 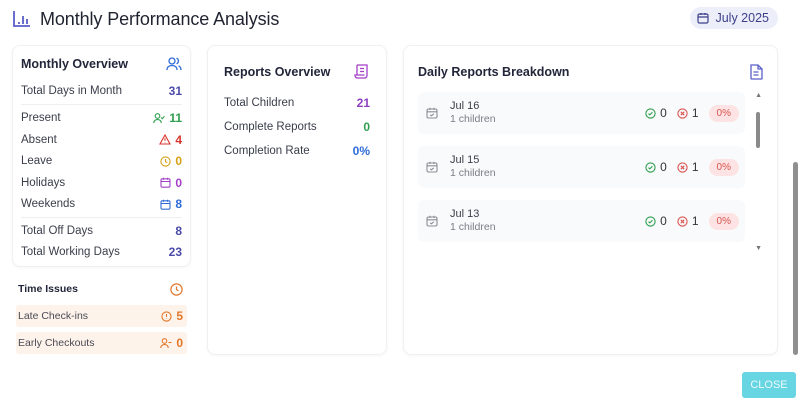 What do you see at coordinates (756, 72) in the screenshot?
I see `document-icon` at bounding box center [756, 72].